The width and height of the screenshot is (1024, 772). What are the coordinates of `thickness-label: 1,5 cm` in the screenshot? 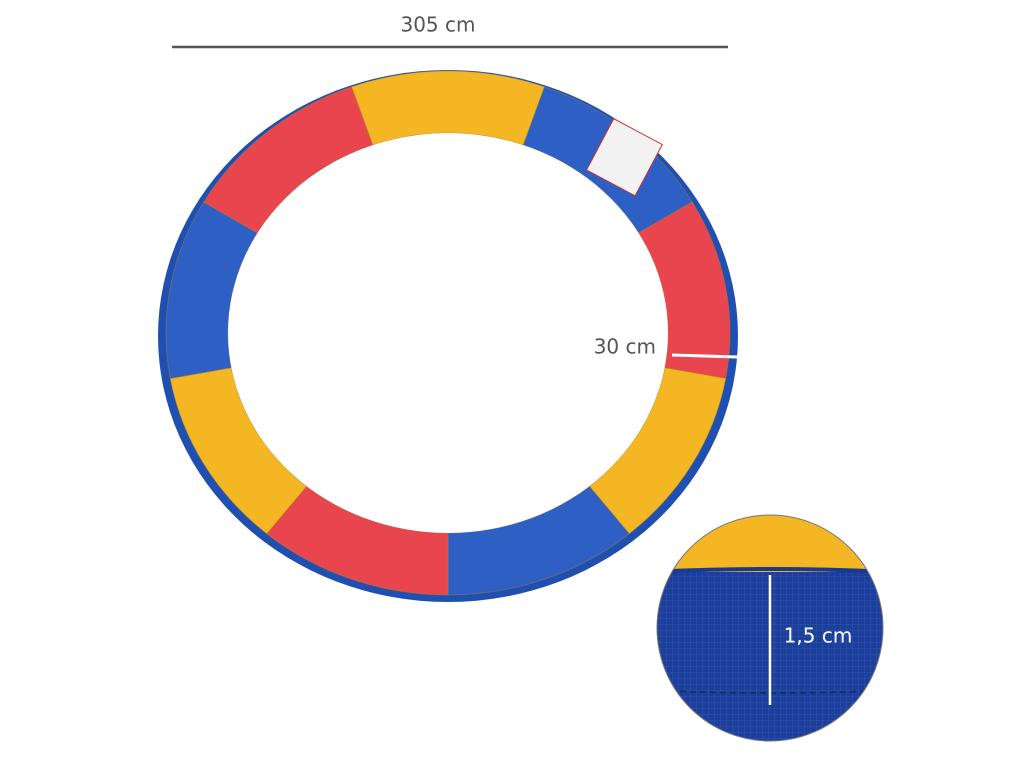 It's located at (818, 636).